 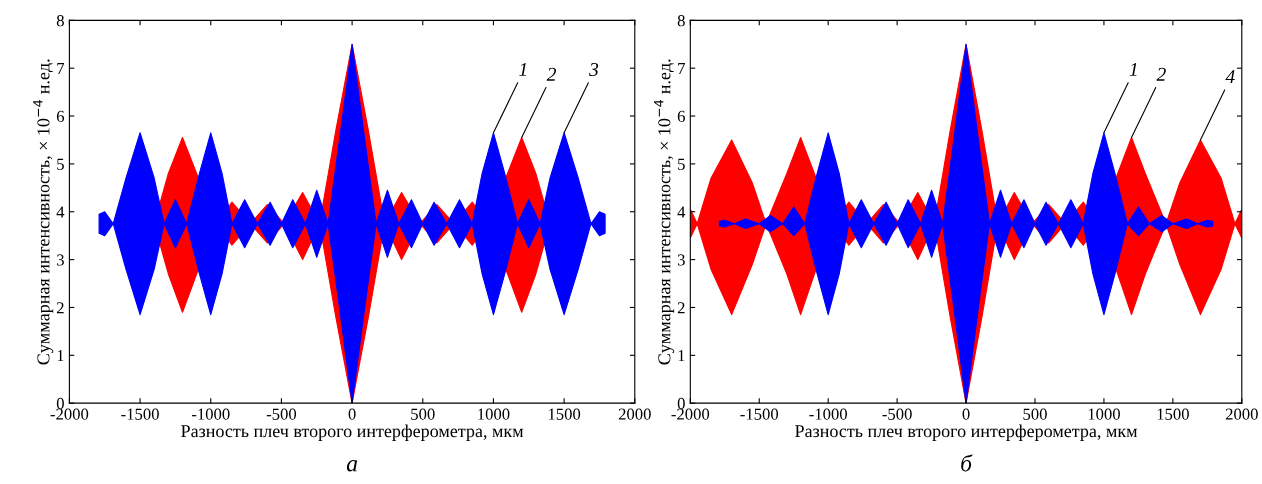 I want to click on annotation: 3, so click(x=594, y=69).